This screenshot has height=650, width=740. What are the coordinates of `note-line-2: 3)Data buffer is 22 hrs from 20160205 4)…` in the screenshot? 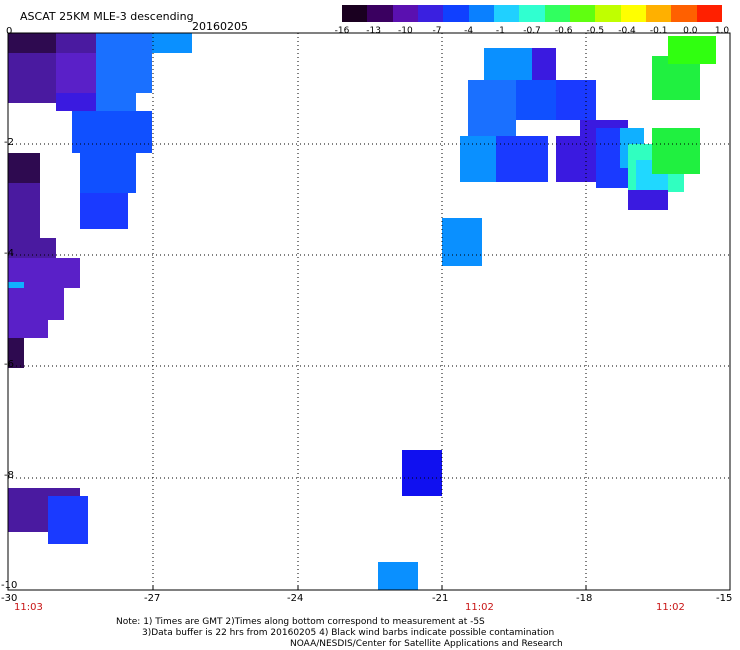 It's located at (348, 633).